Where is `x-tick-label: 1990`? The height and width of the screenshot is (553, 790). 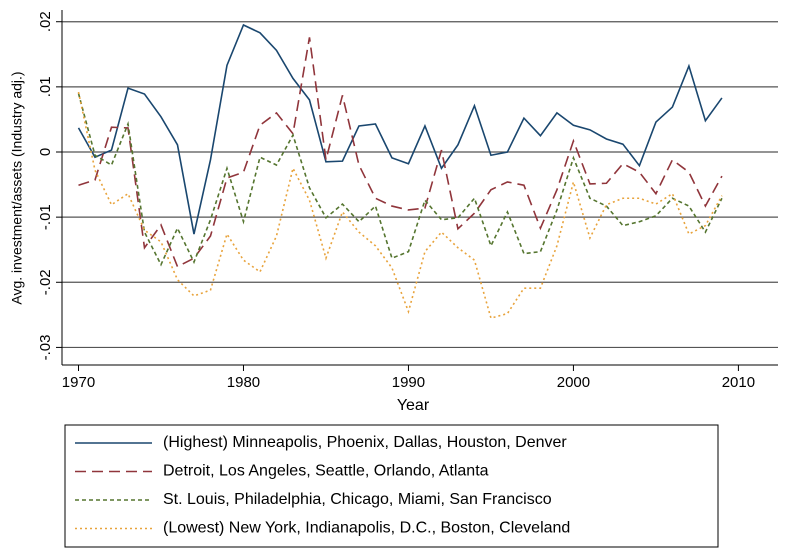
x-tick-label: 1990 is located at coordinates (408, 382).